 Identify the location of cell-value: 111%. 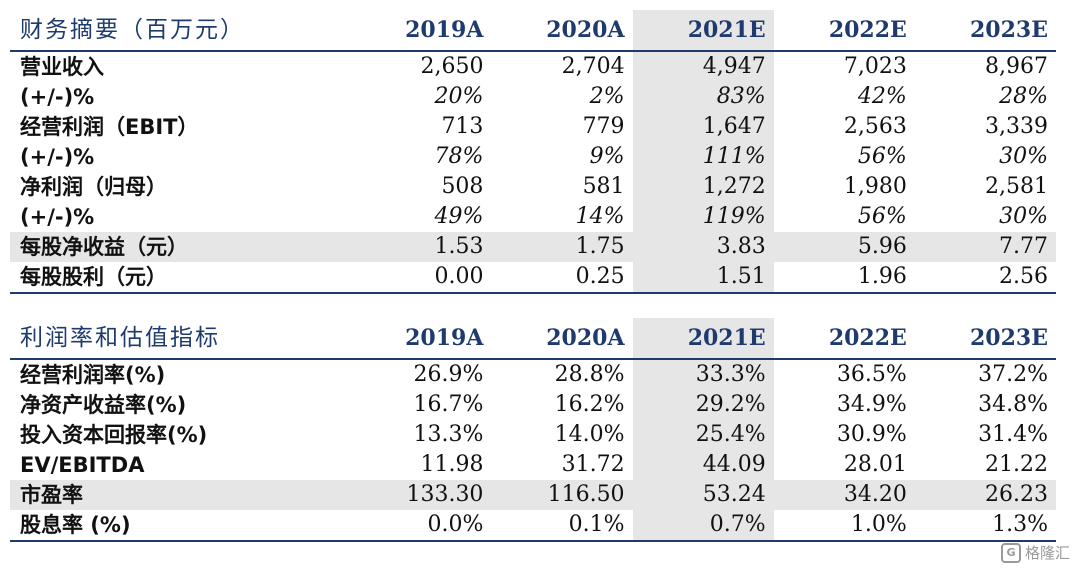
(703, 157).